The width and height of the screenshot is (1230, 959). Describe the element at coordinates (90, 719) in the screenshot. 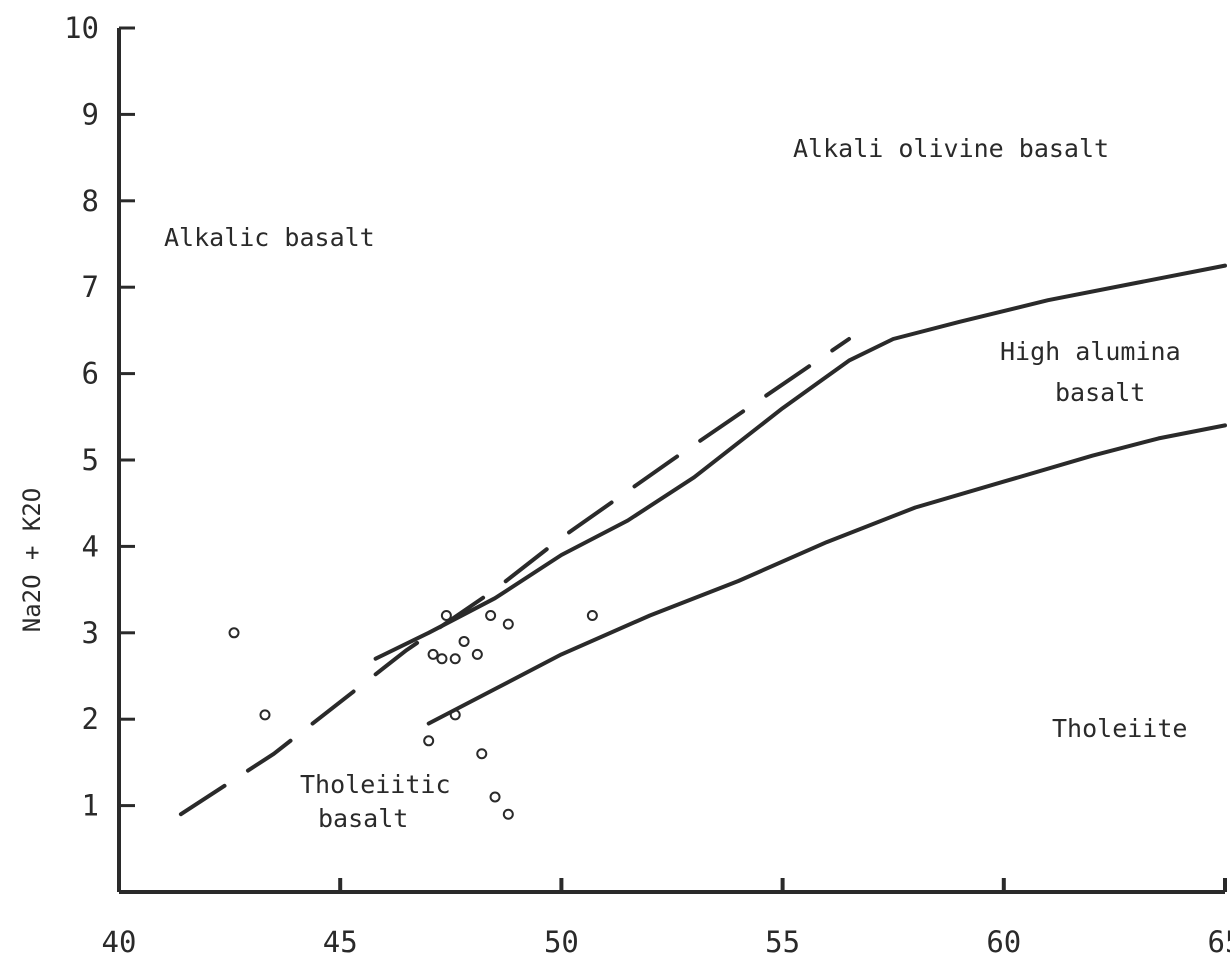

I see `y-tick-label-2: 2` at that location.